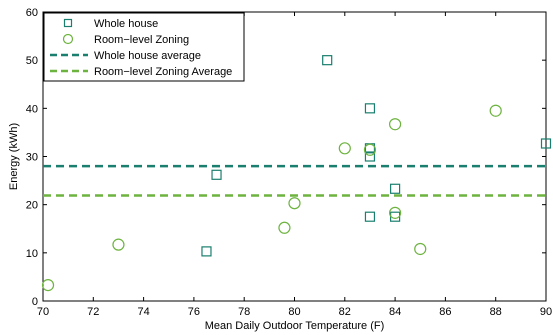 The width and height of the screenshot is (553, 335). I want to click on legend-box, so click(144, 47).